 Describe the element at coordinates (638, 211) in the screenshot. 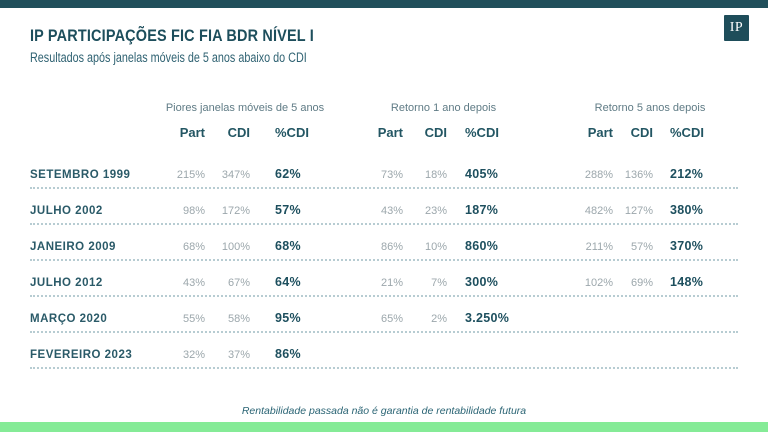

I see `cell-cdi-g3: 127%` at that location.